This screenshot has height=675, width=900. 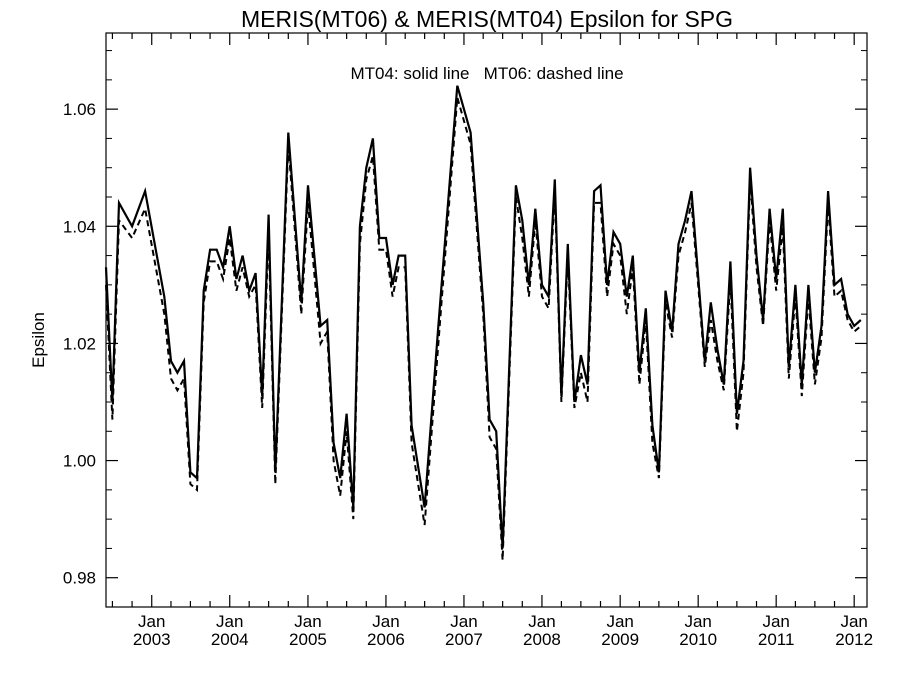 What do you see at coordinates (79, 578) in the screenshot?
I see `y-tick-label: 0.98` at bounding box center [79, 578].